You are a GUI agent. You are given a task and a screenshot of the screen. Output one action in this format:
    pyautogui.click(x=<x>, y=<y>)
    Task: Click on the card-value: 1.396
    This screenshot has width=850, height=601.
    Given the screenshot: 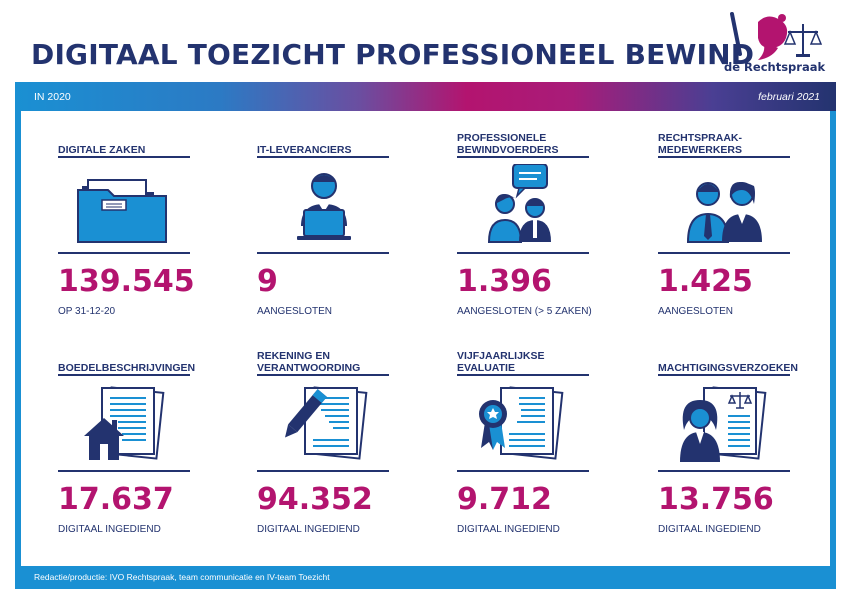 What is the action you would take?
    pyautogui.click(x=504, y=281)
    